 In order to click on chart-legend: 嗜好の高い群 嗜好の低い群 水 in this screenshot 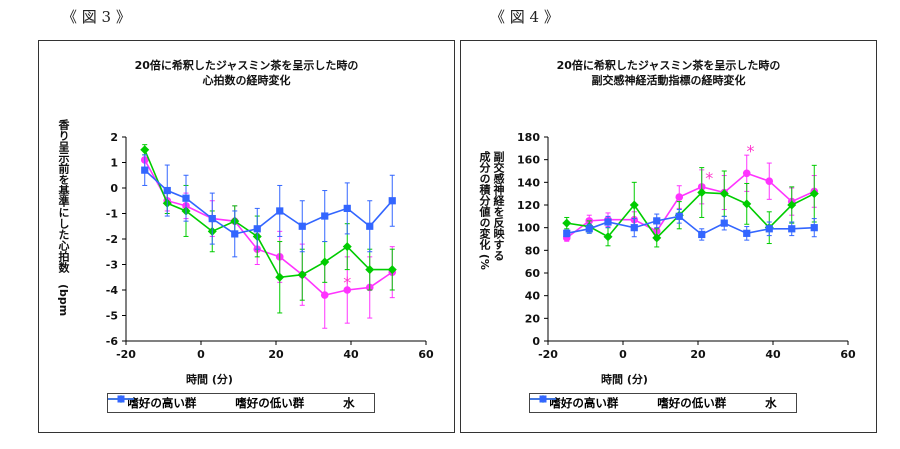, I will do `click(663, 403)`.